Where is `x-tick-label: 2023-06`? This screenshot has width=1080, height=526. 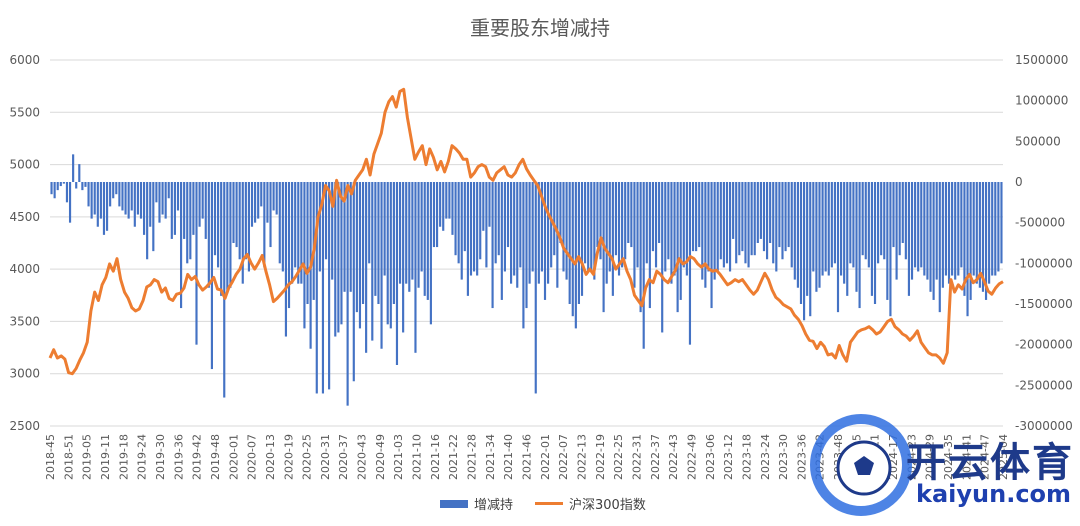
x-tick-label: 2023-06 is located at coordinates (710, 457).